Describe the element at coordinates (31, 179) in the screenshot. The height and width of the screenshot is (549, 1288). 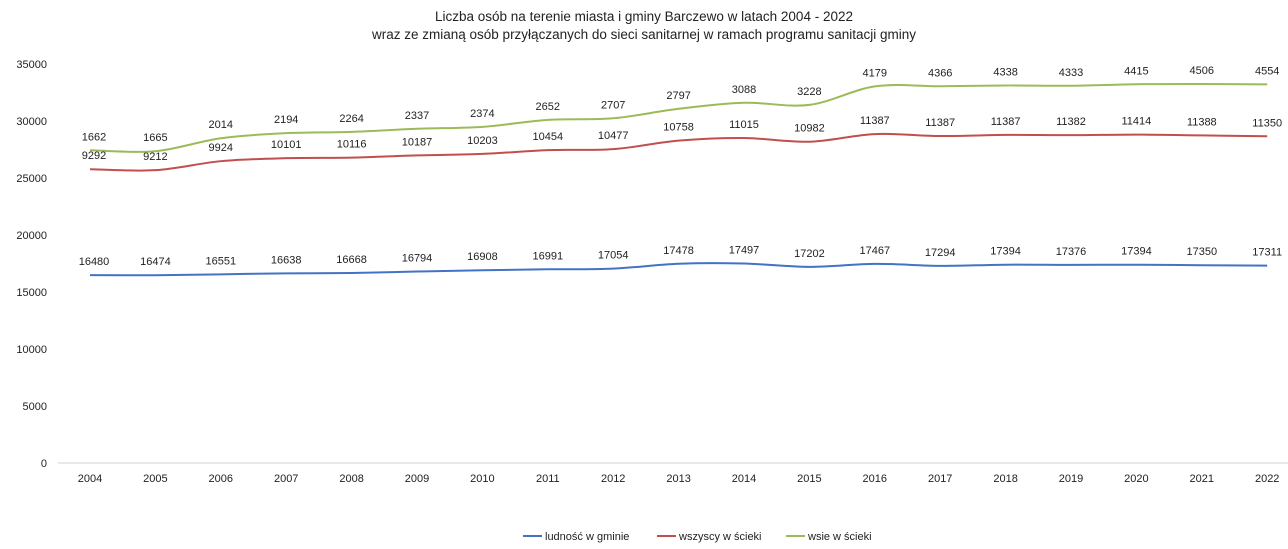
I see `y-tick-label: 25000` at that location.